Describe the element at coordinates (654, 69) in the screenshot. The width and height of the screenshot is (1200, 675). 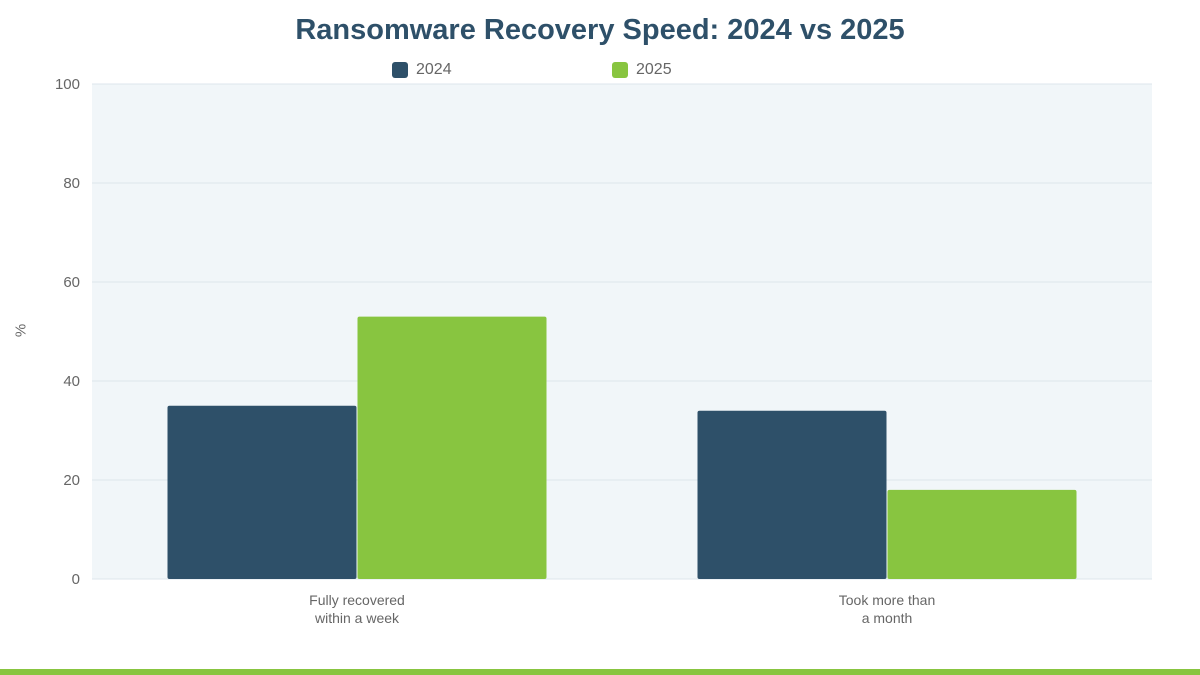
I see `legend-label-2025: 2025` at that location.